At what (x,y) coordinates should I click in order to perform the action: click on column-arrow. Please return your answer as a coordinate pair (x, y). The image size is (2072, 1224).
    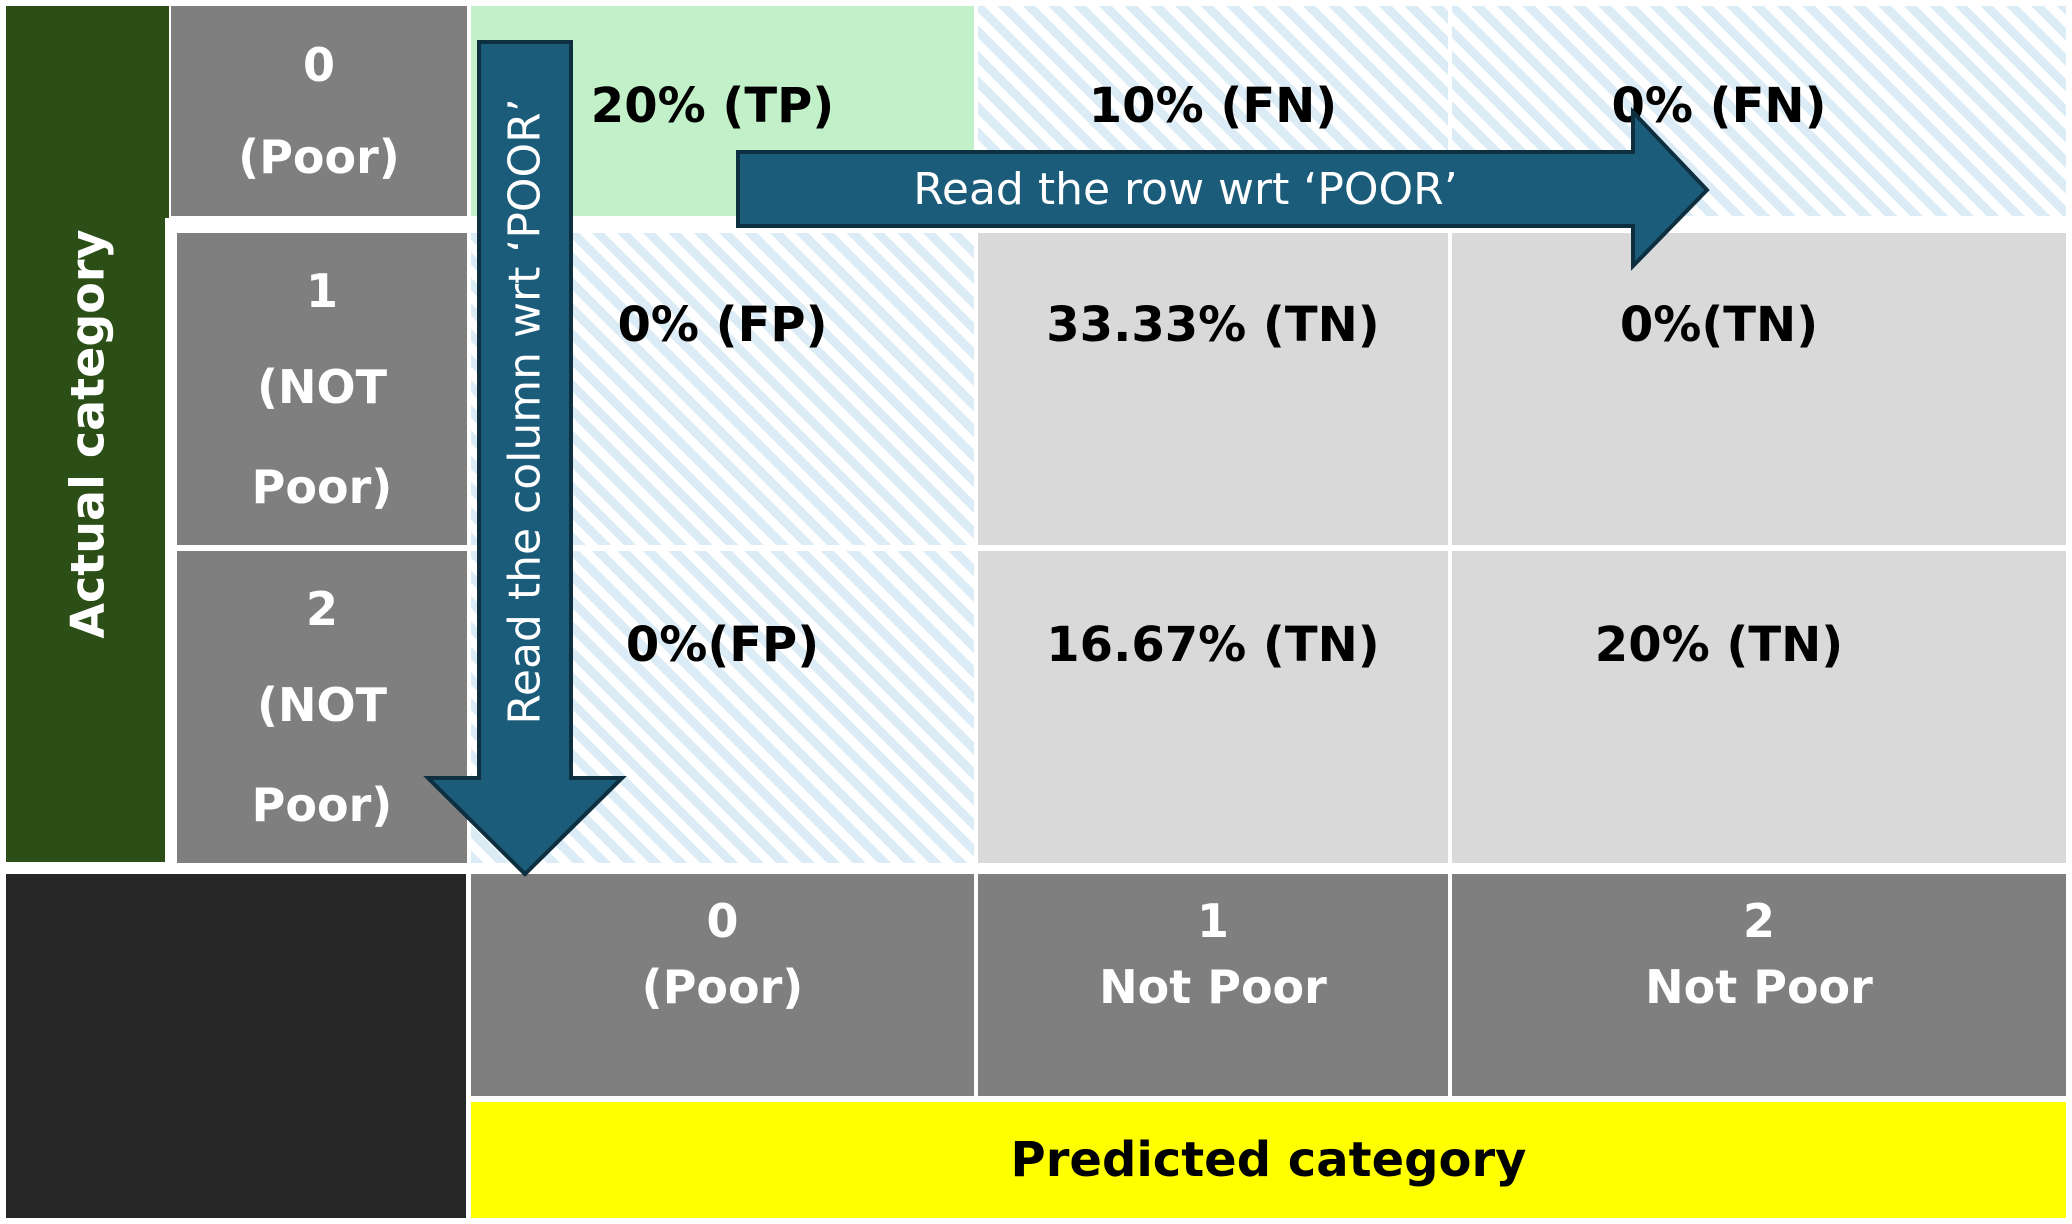
    Looking at the image, I should click on (525, 458).